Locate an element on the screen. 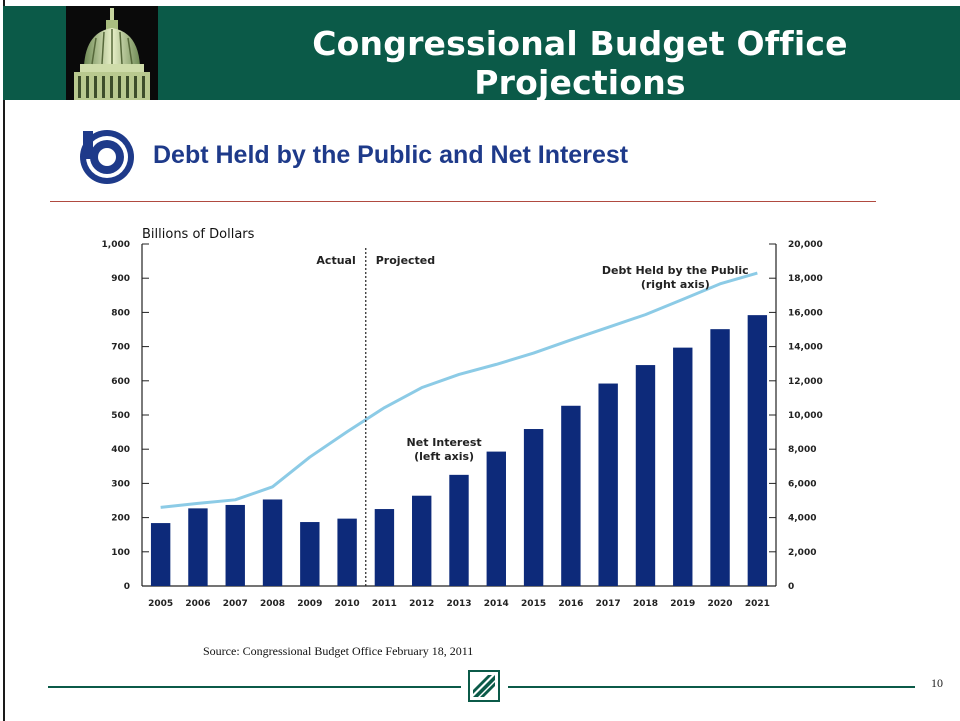 The height and width of the screenshot is (721, 960). header-bar is located at coordinates (481, 53).